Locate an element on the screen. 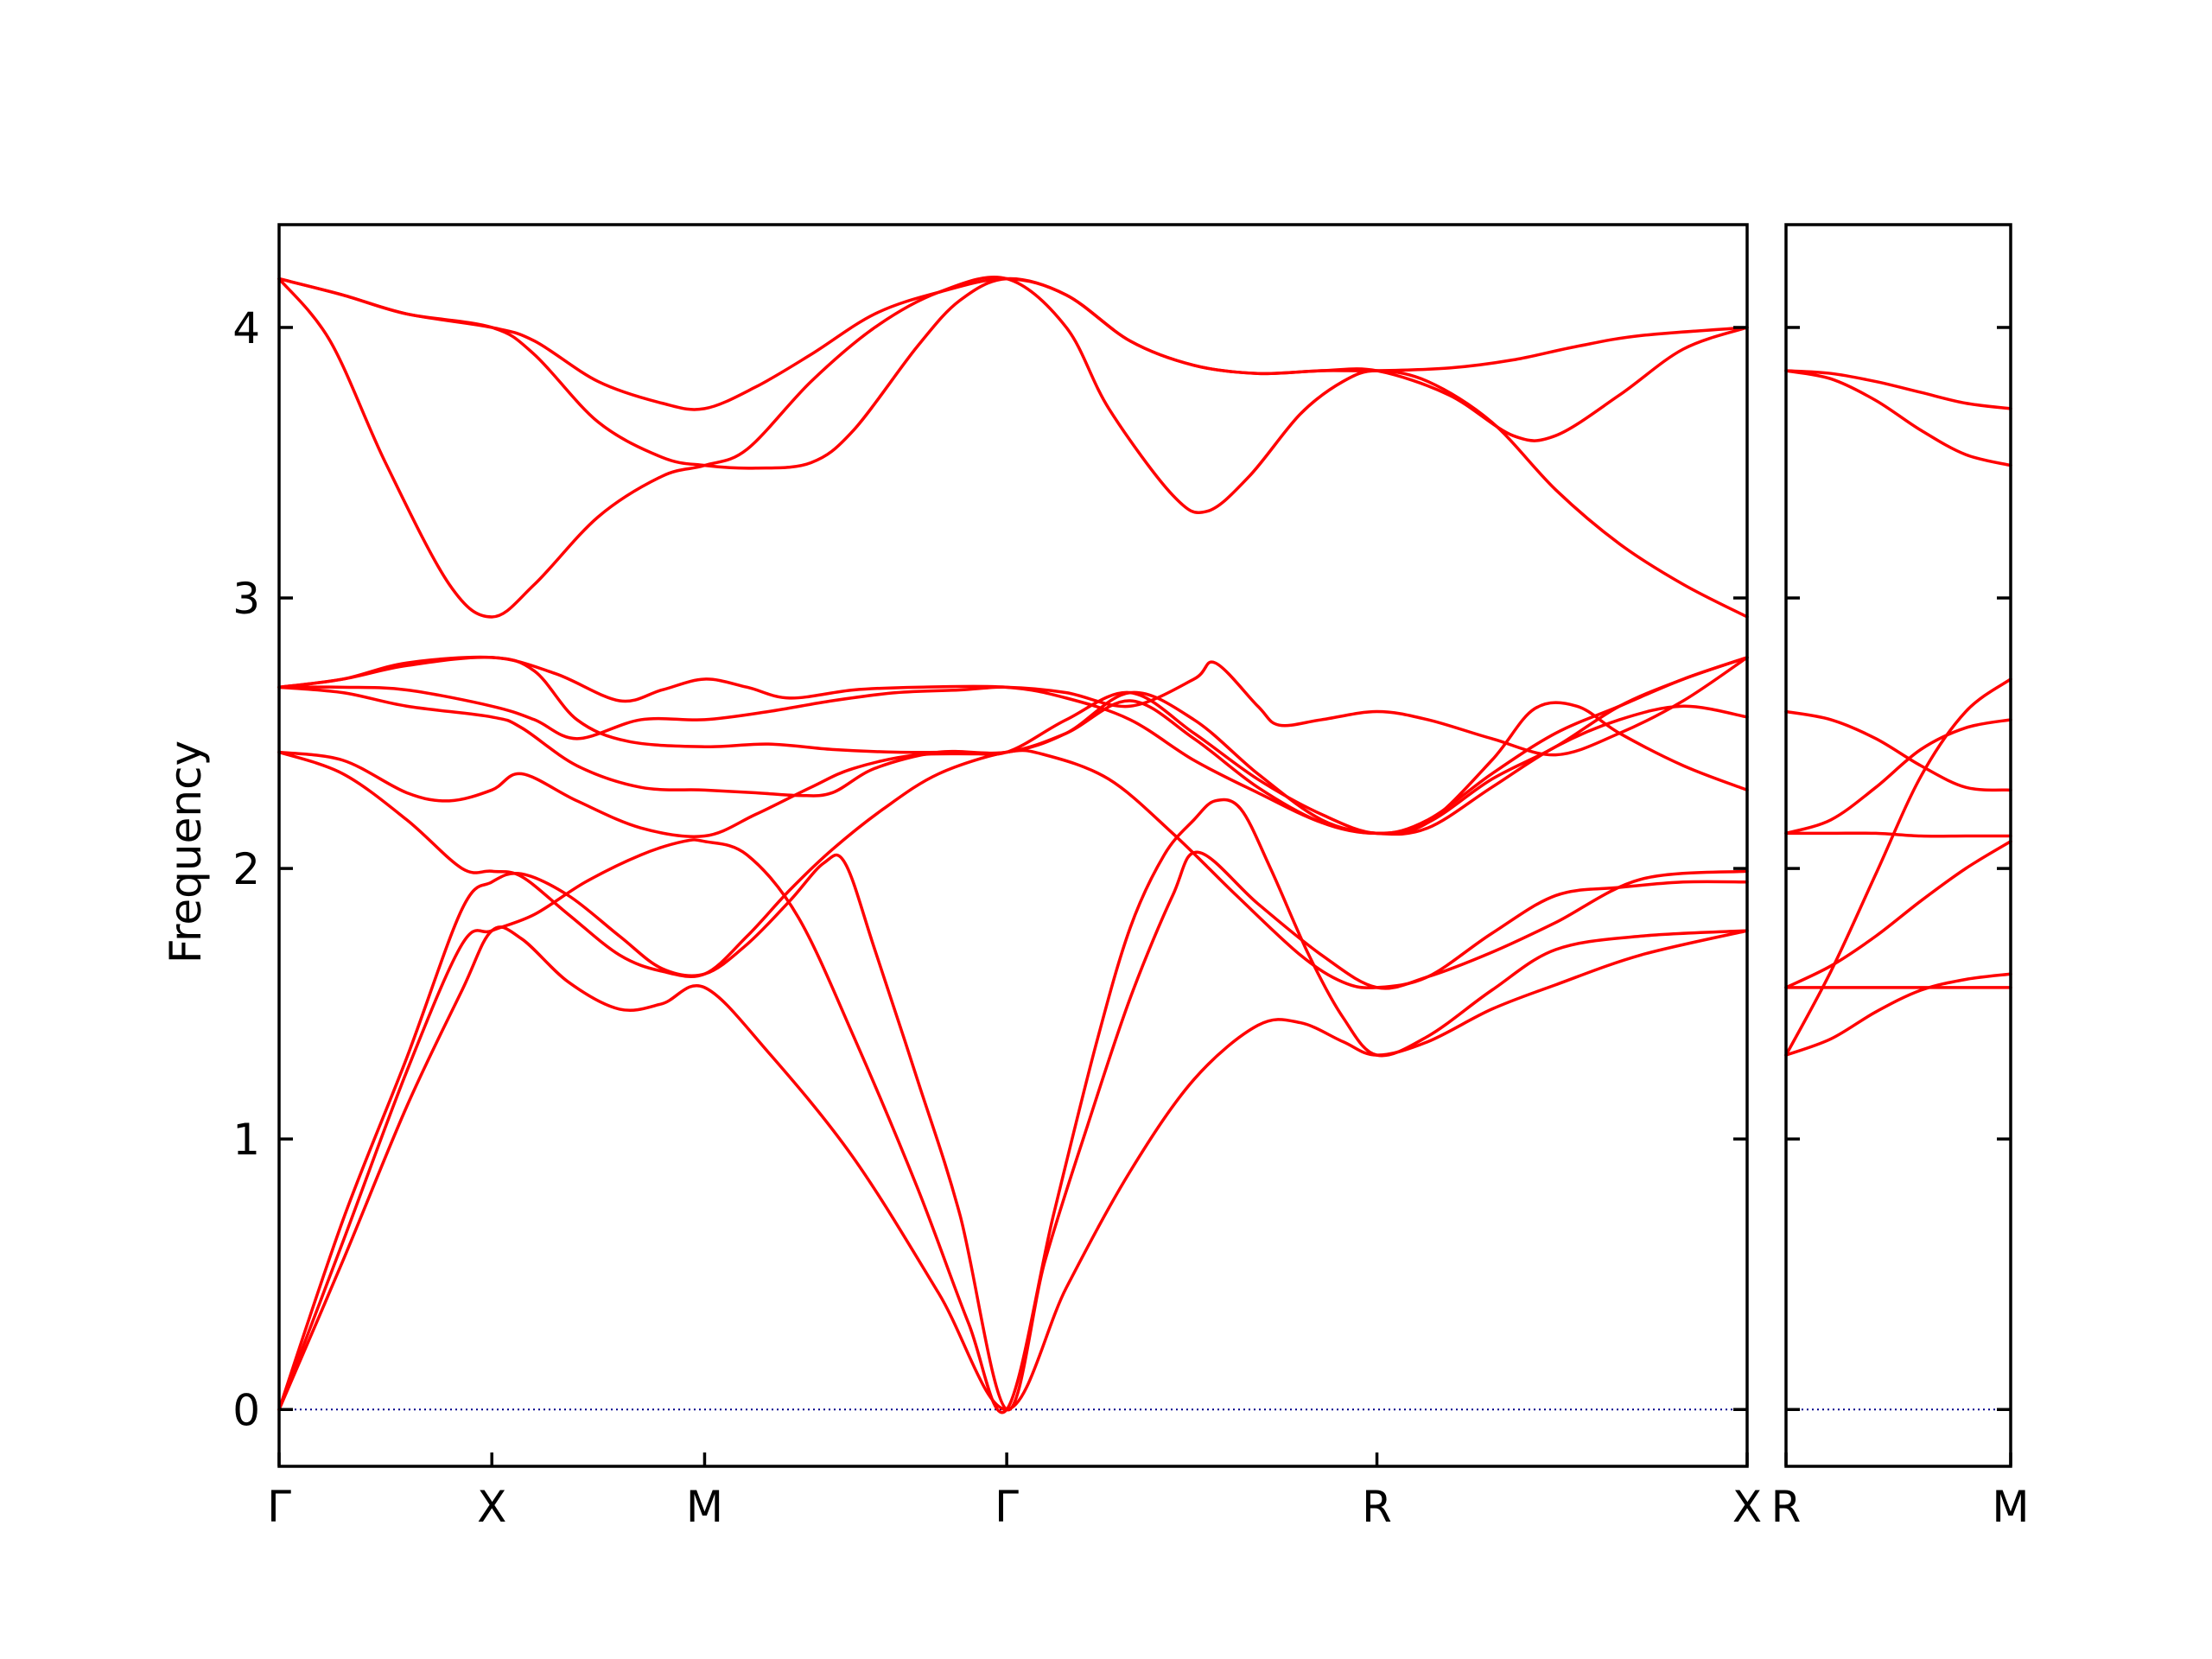 Image resolution: width=2212 pixels, height=1659 pixels. y-tick-label: 2 is located at coordinates (246, 869).